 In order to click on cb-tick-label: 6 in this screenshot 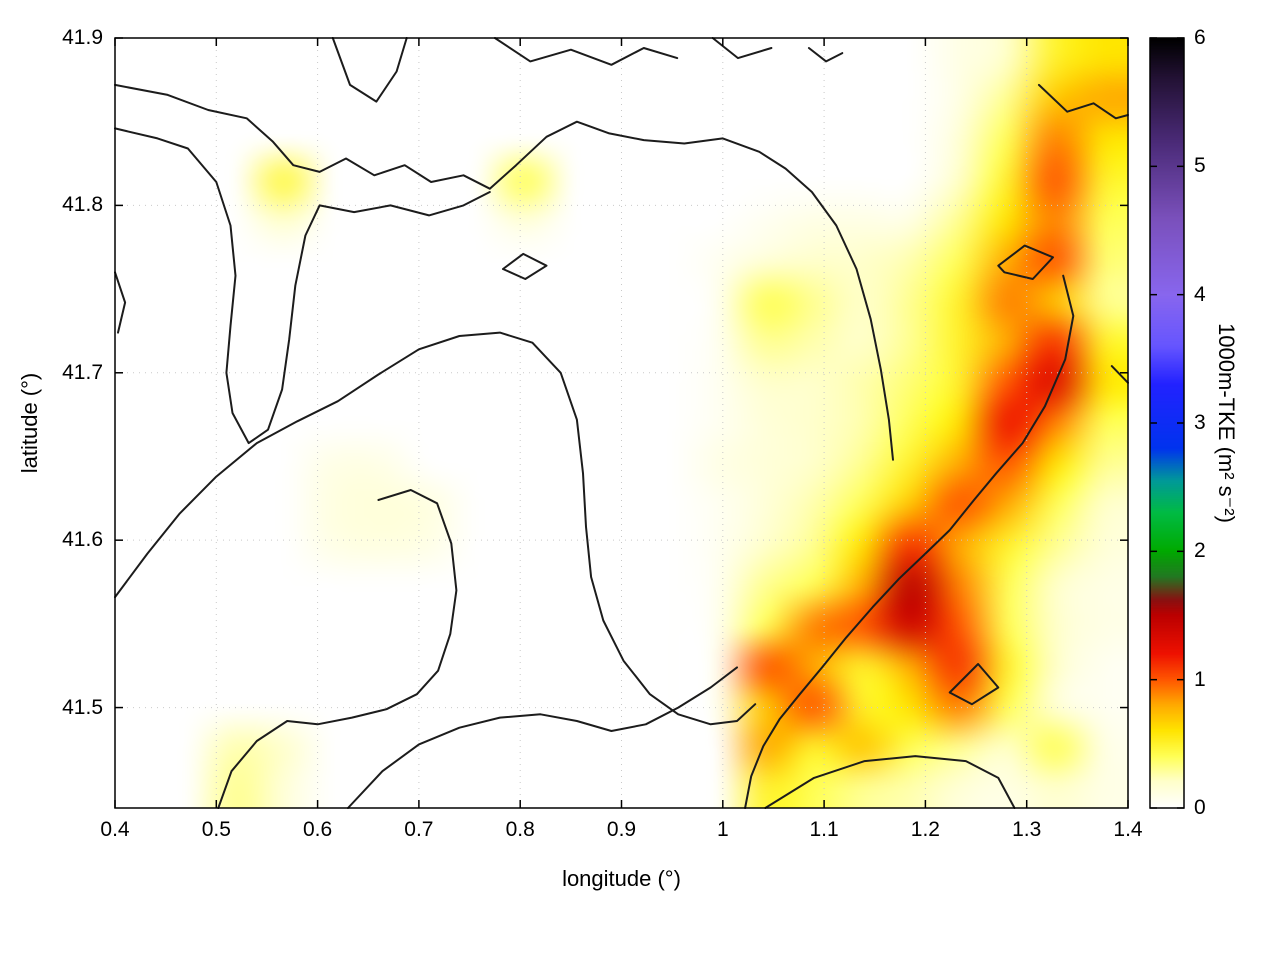, I will do `click(1200, 37)`.